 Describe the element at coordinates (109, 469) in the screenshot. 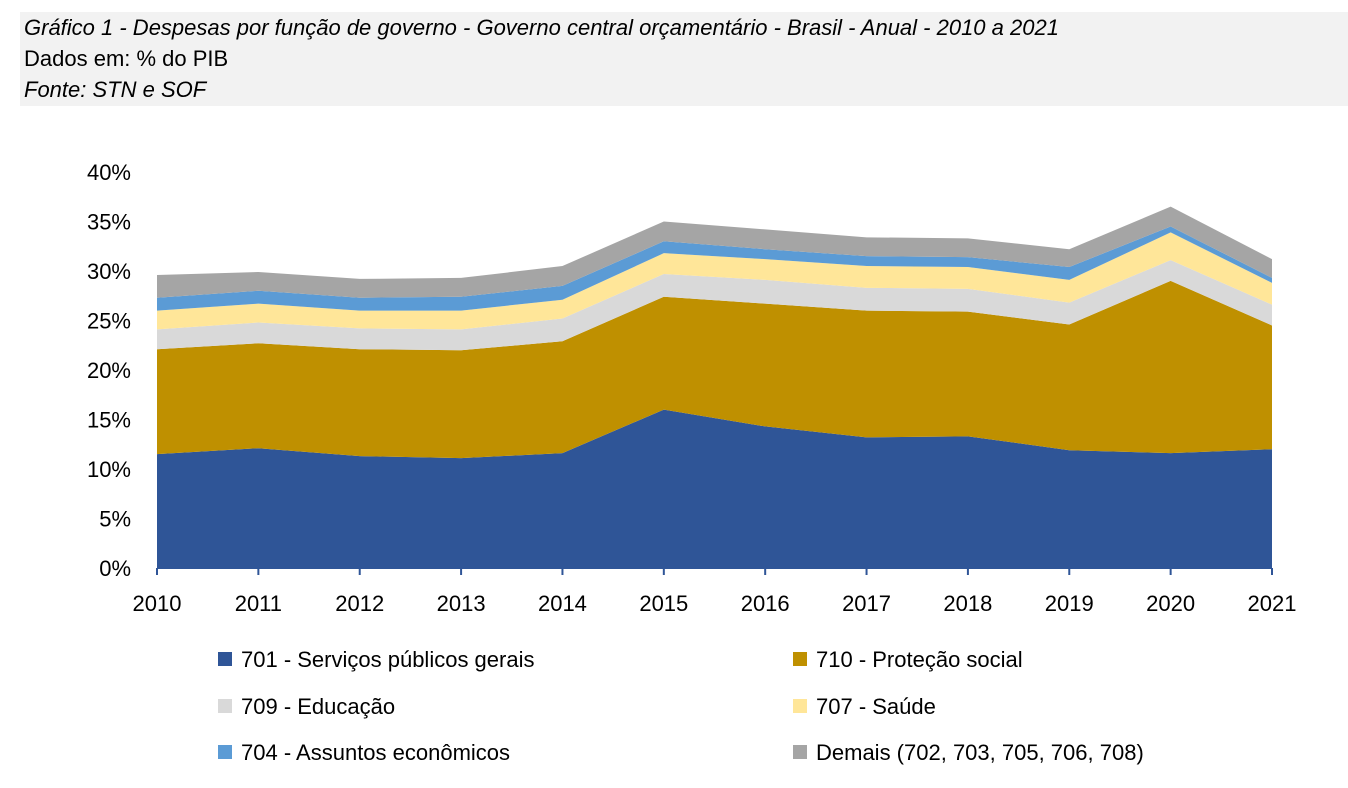

I see `y-tick-label: 10%` at that location.